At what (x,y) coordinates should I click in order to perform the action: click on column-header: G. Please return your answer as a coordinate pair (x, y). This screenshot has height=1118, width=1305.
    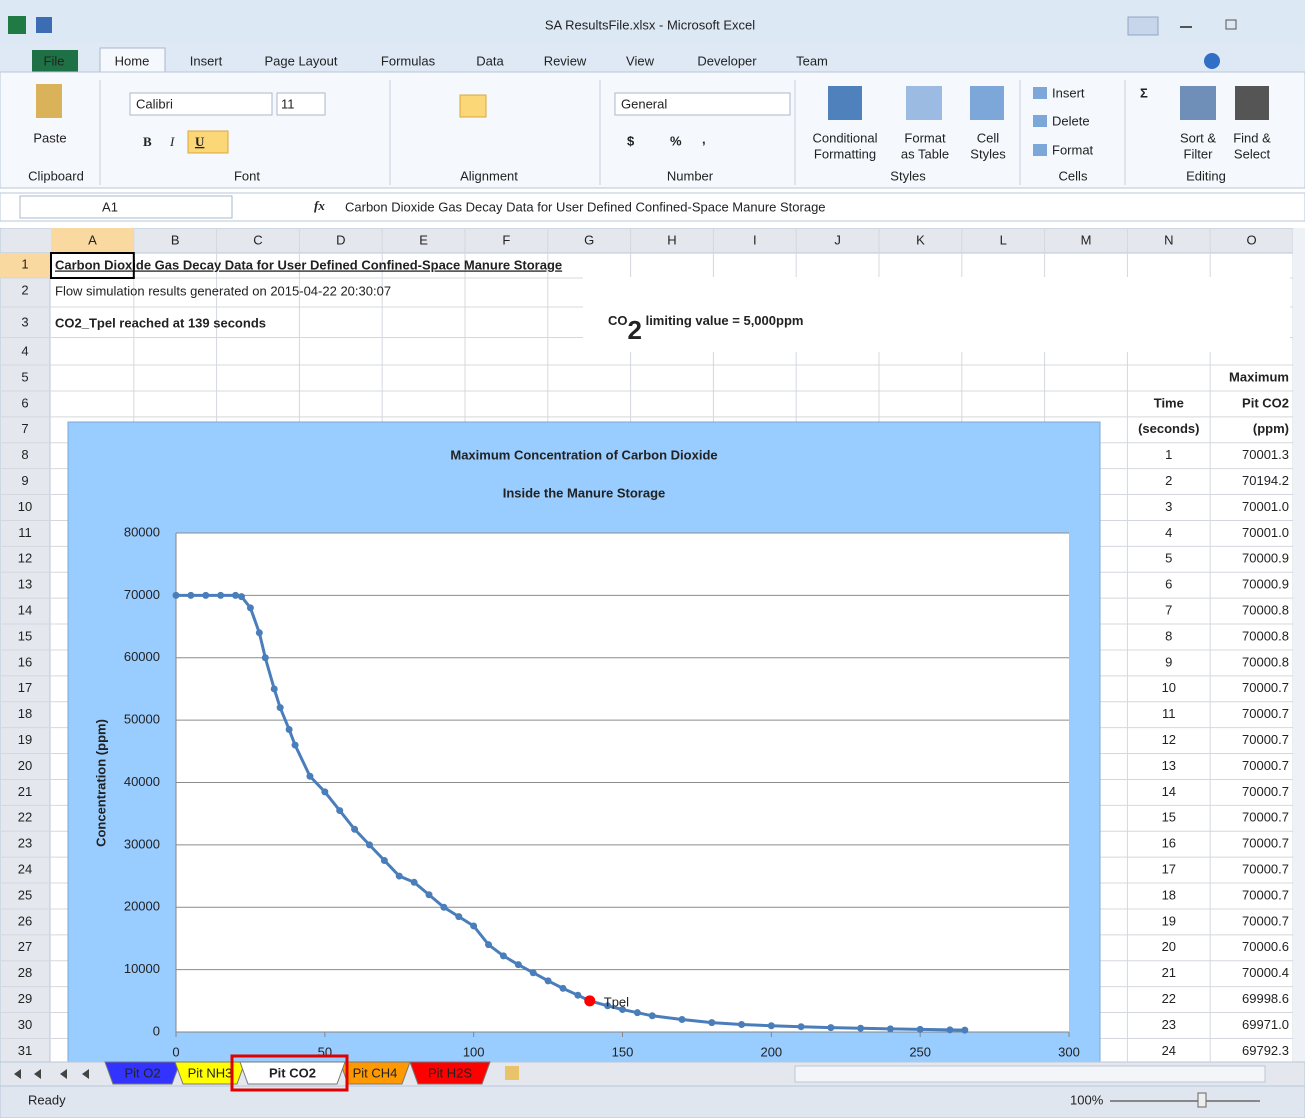
    Looking at the image, I should click on (589, 239).